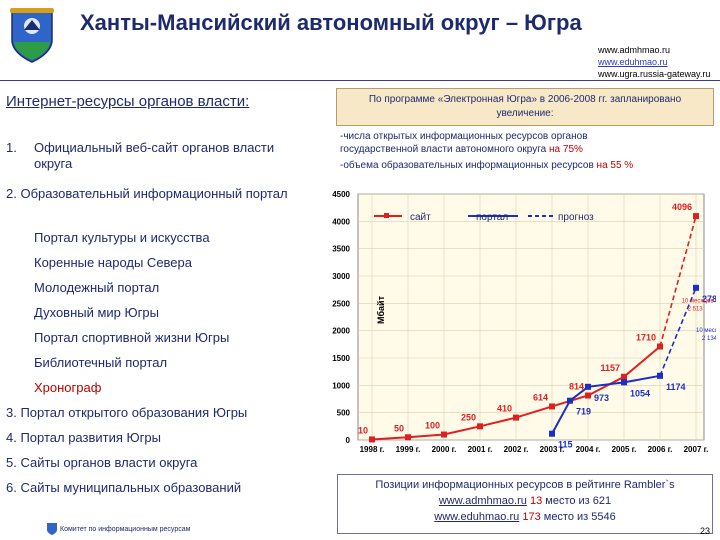  Describe the element at coordinates (420, 217) in the screenshot. I see `legend-label: сайт` at that location.